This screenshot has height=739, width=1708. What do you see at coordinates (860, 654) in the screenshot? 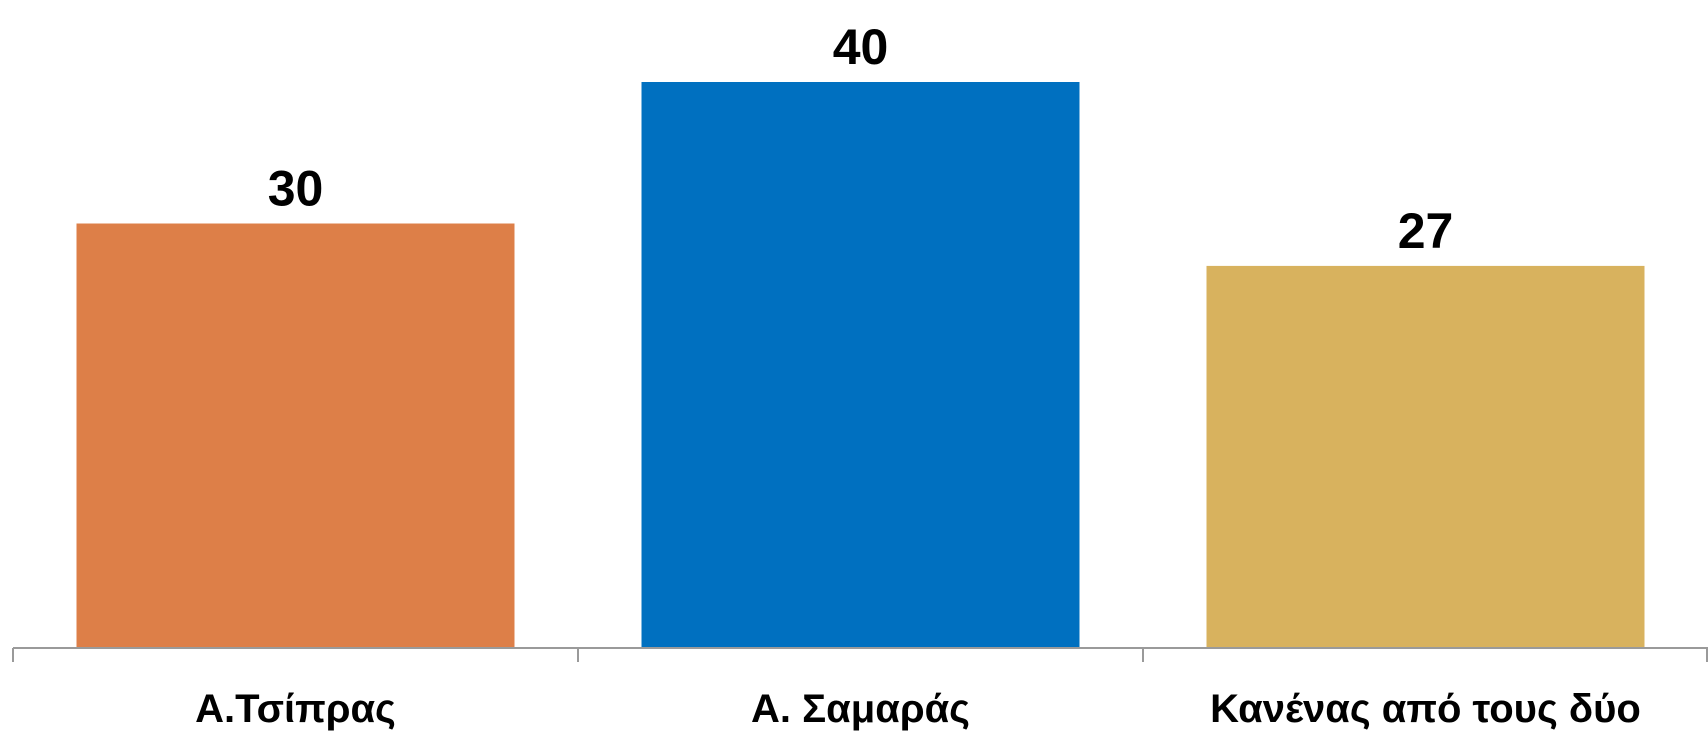
I see `x-axis` at bounding box center [860, 654].